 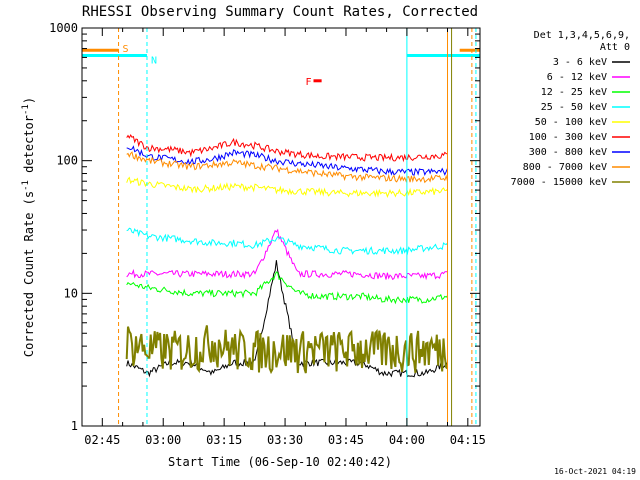 What do you see at coordinates (63, 28) in the screenshot?
I see `y-tick-label-3: 1000` at bounding box center [63, 28].